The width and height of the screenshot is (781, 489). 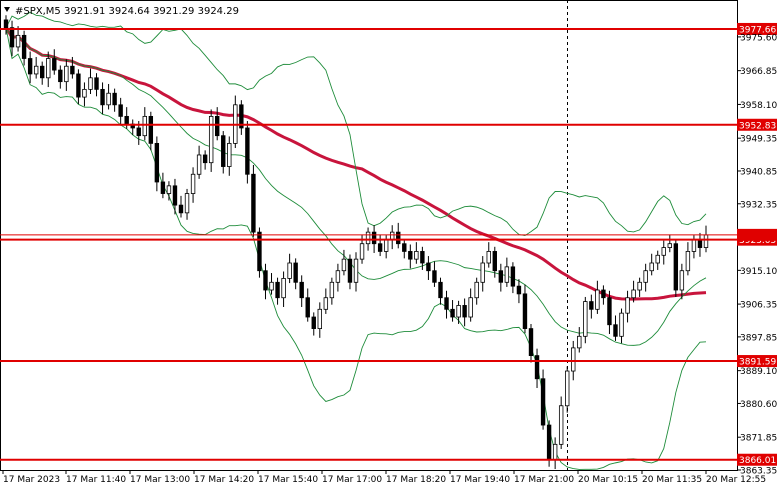 I want to click on x-tick-label: 17 Mar 14:20, so click(x=224, y=480).